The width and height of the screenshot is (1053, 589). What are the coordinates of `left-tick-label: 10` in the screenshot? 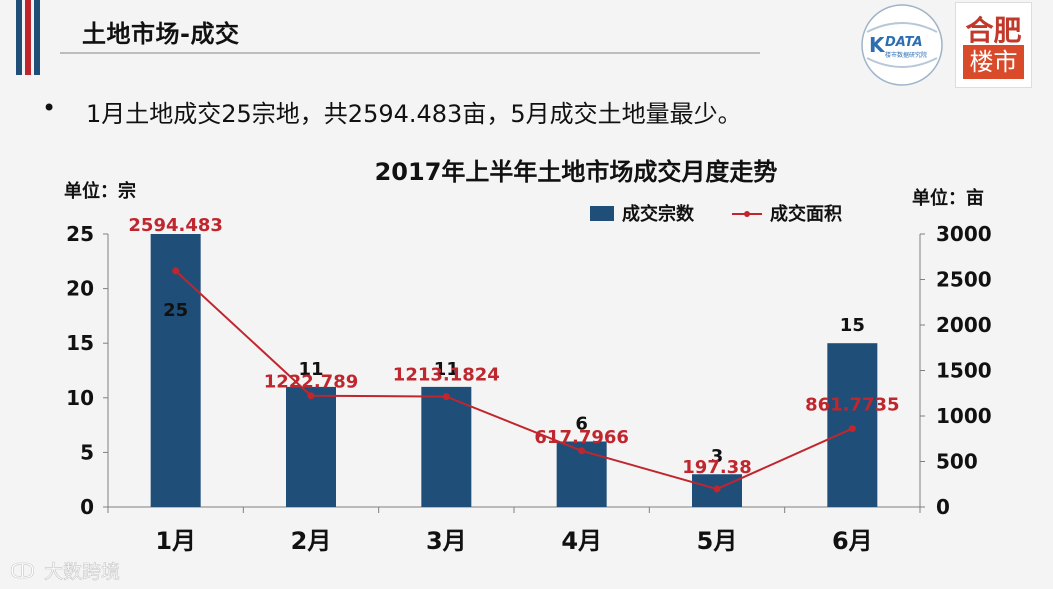 It's located at (80, 398).